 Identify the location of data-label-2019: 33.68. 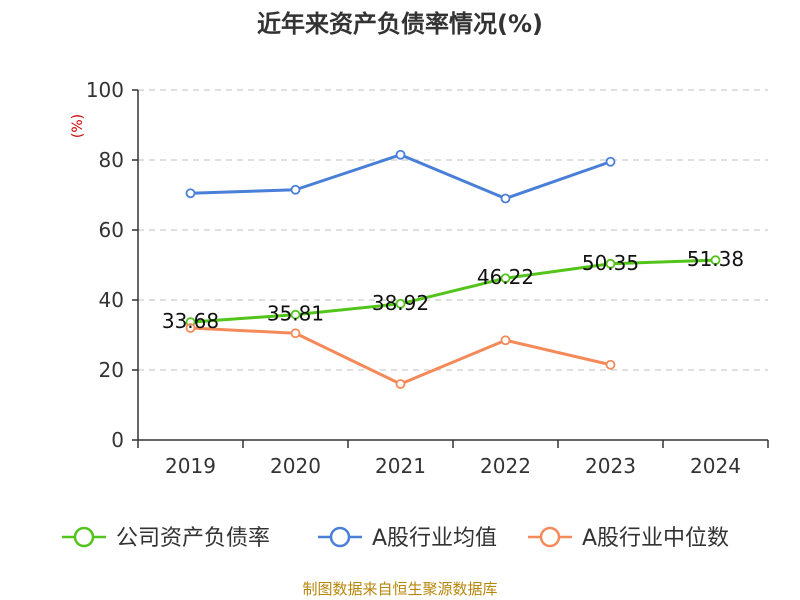
(190, 321).